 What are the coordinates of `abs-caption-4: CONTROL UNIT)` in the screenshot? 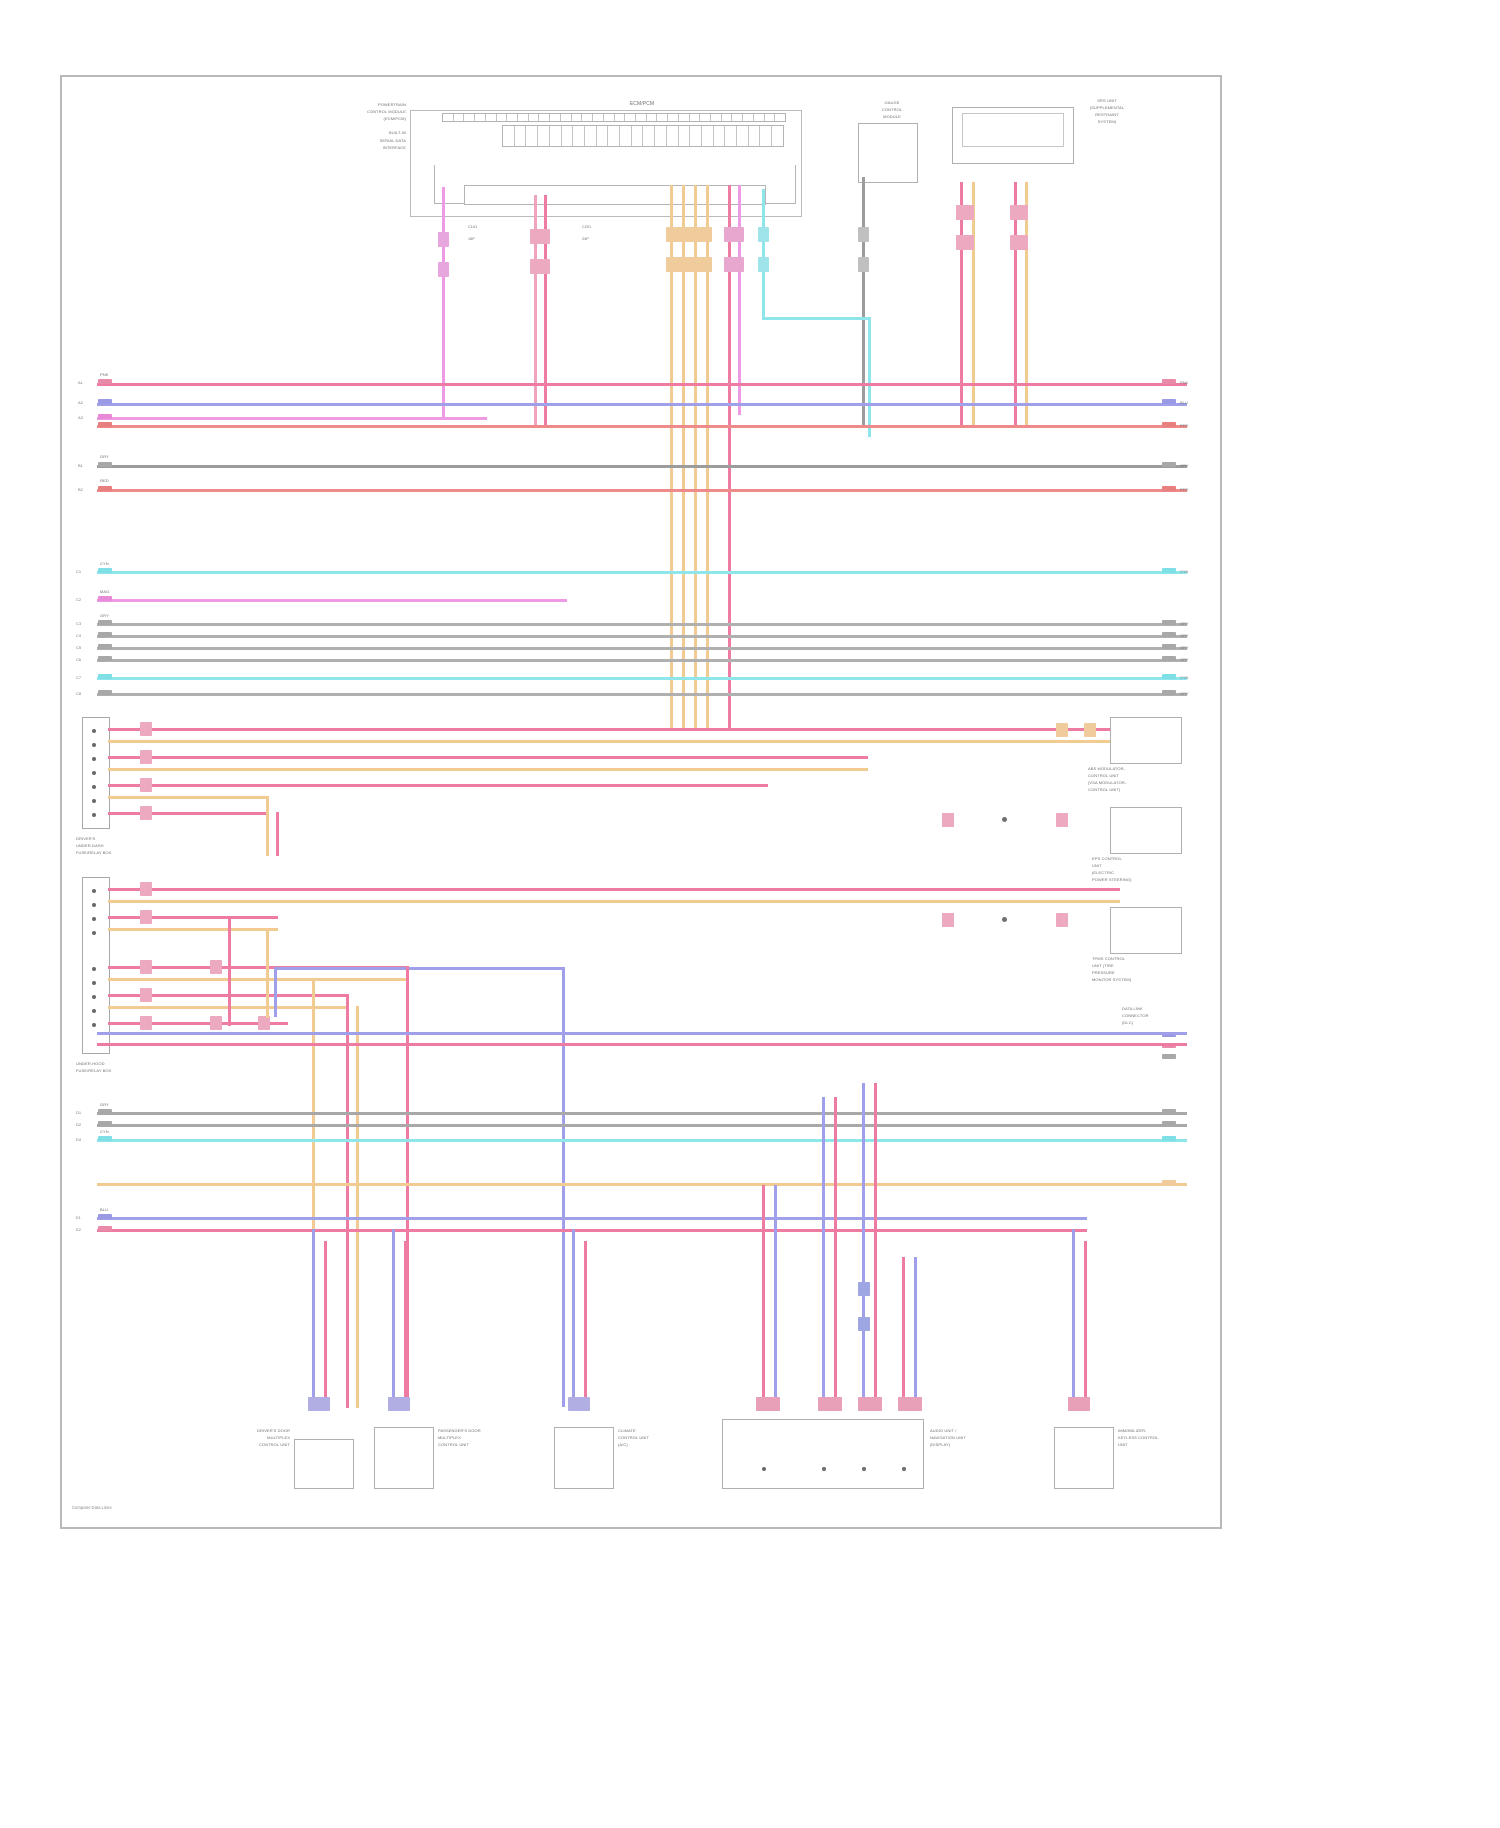 It's located at (1104, 789).